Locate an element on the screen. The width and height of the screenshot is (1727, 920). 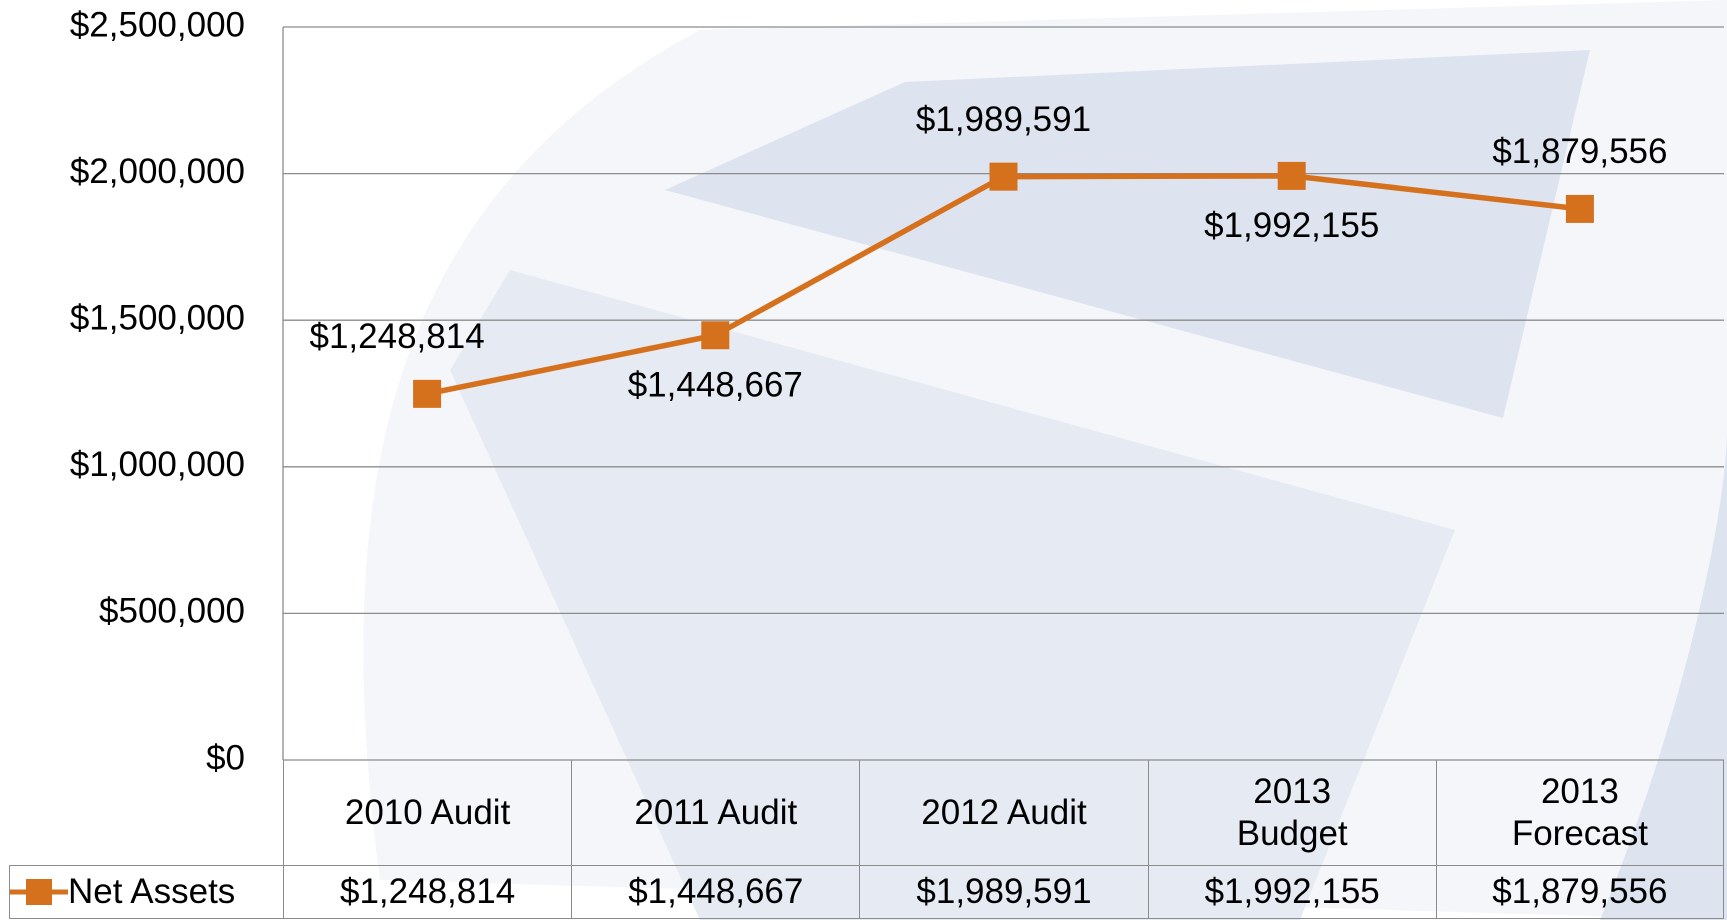
category-cell-text: 2013 Forecast is located at coordinates (1579, 812).